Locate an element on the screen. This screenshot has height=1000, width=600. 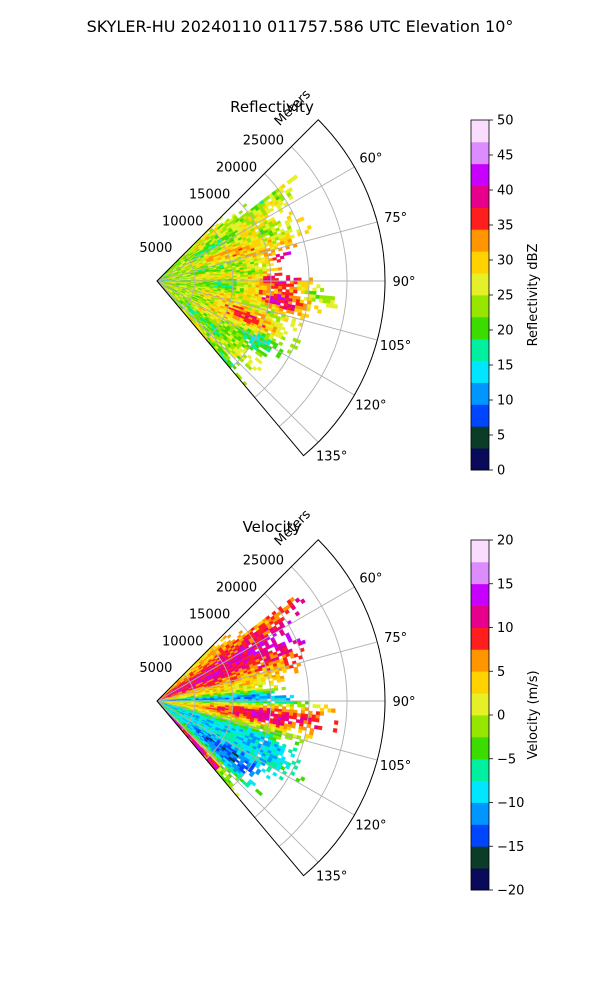
radial-tick-label: 15000 is located at coordinates (209, 194).